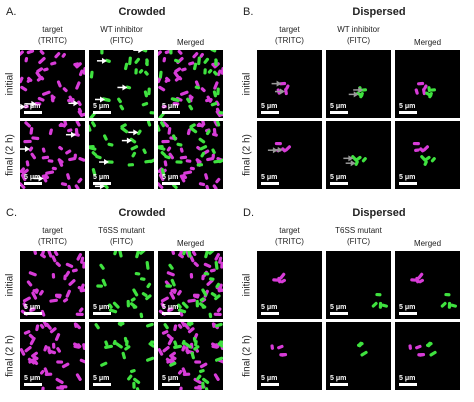 This screenshot has width=474, height=402. Describe the element at coordinates (378, 12) in the screenshot. I see `panel-title: Dispersed` at that location.